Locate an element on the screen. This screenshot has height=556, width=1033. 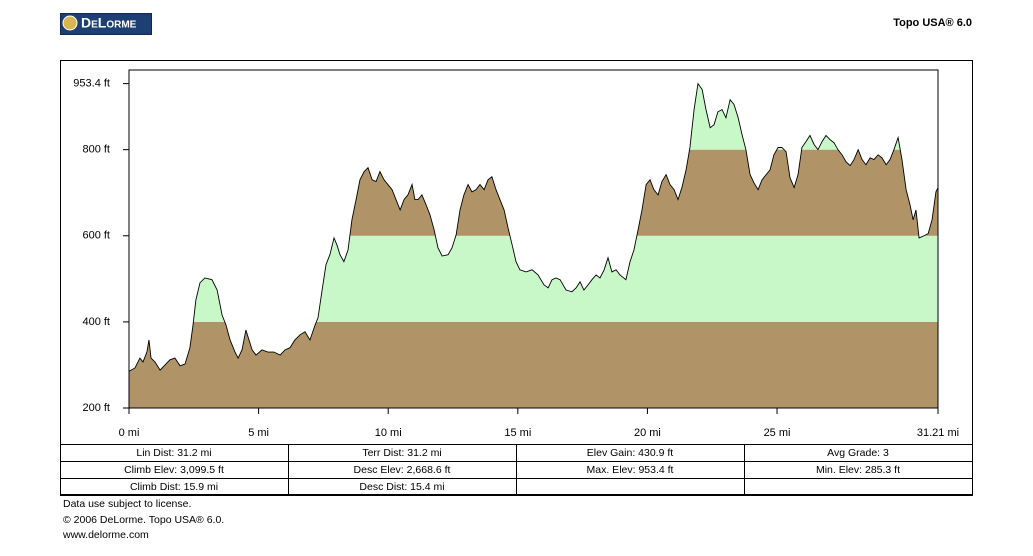
stats-text: Min. Elev: 285.3 ft is located at coordinates (858, 470).